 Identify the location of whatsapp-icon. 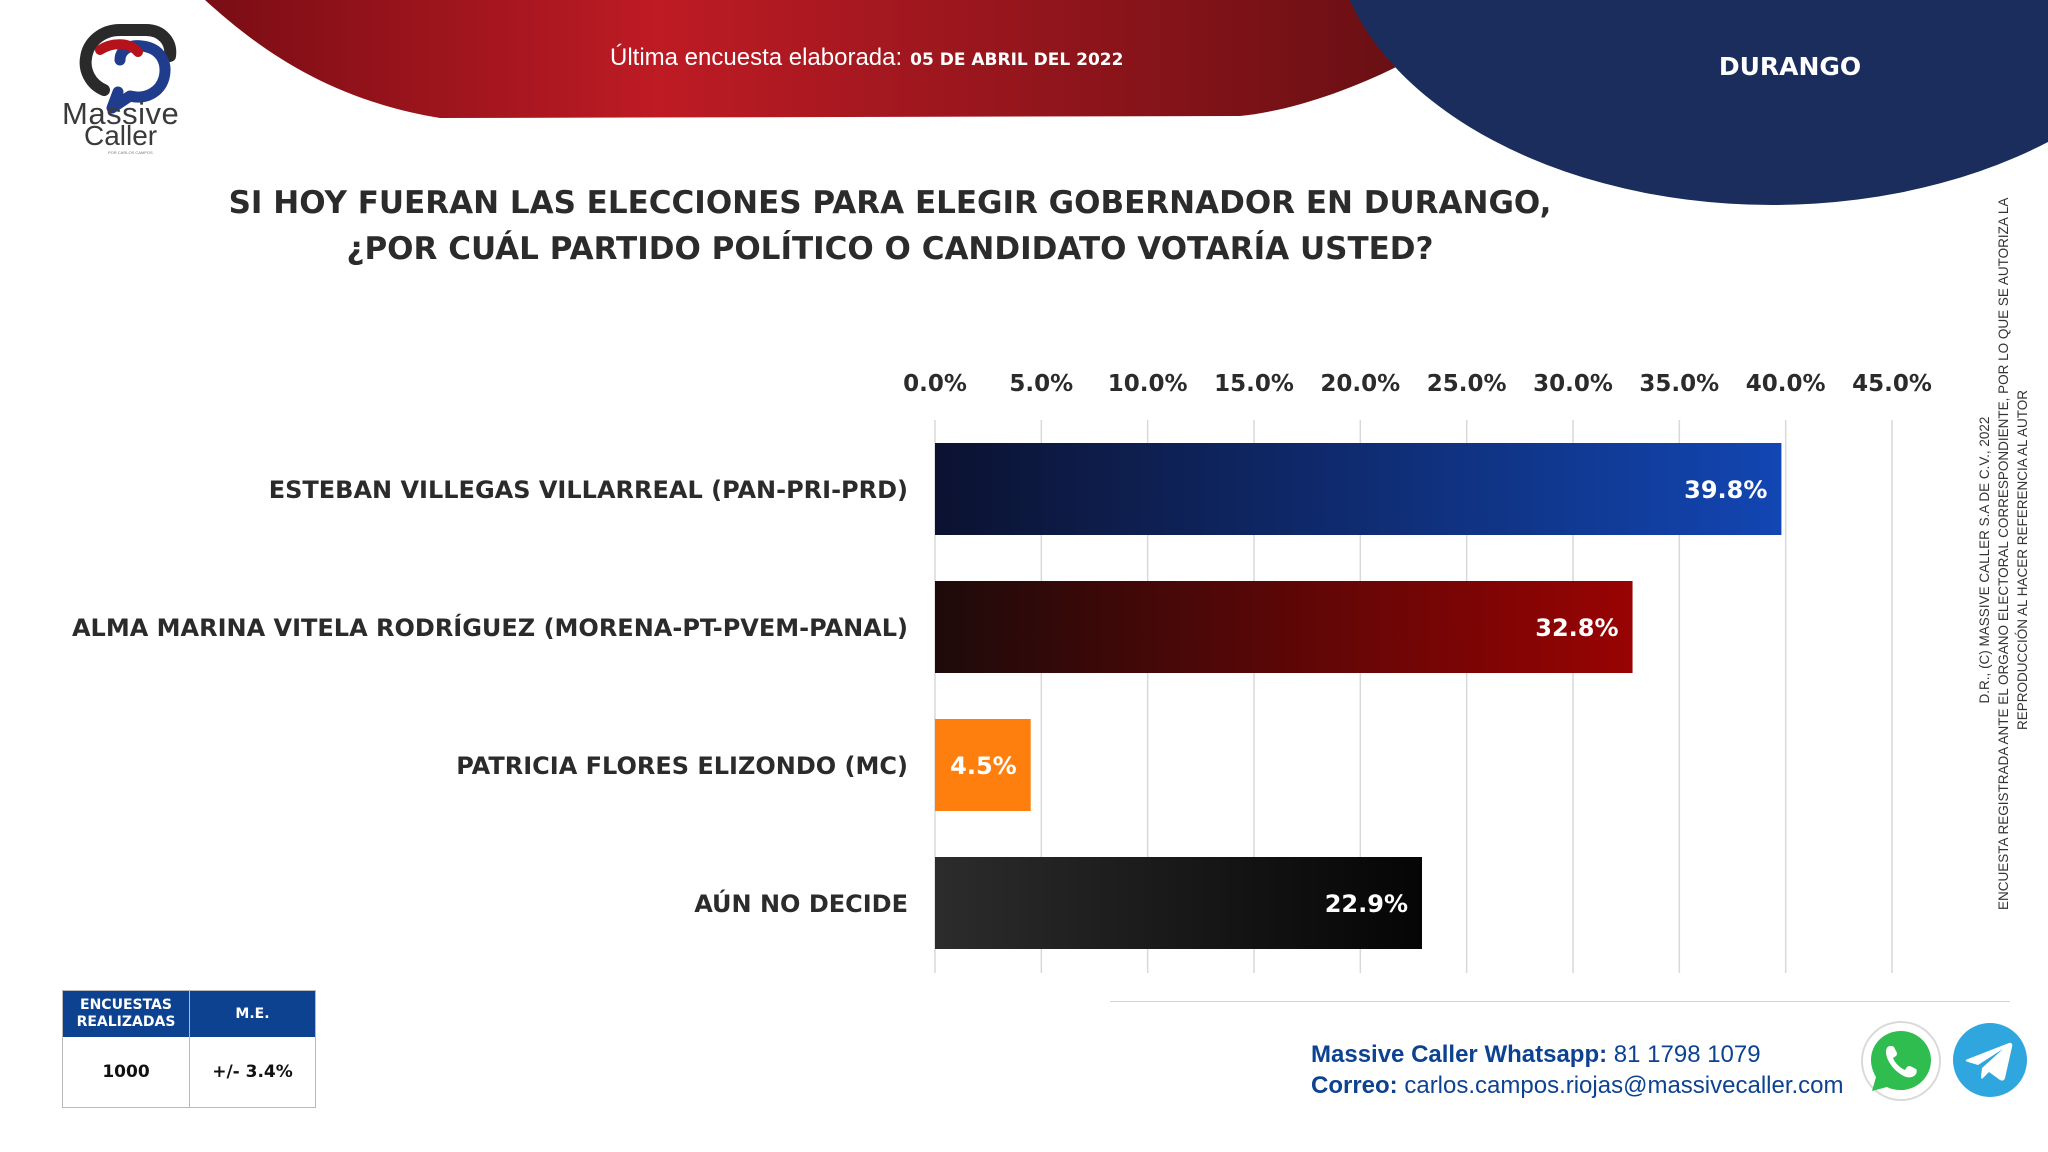
(1901, 1061).